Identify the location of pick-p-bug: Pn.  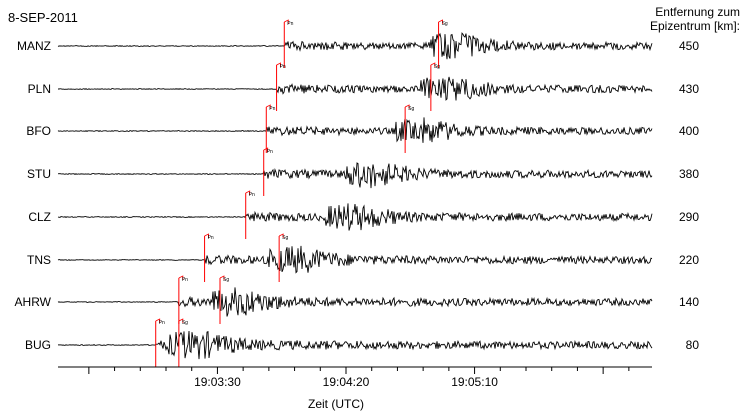
(160, 342).